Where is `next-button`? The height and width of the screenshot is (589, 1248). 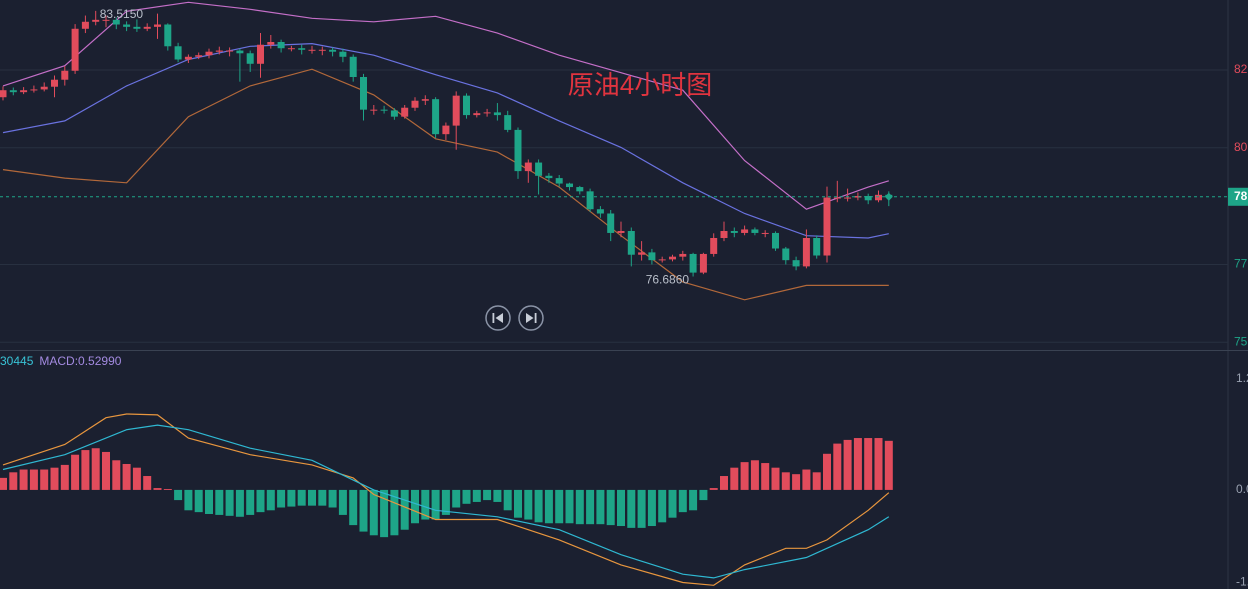
next-button is located at coordinates (531, 318).